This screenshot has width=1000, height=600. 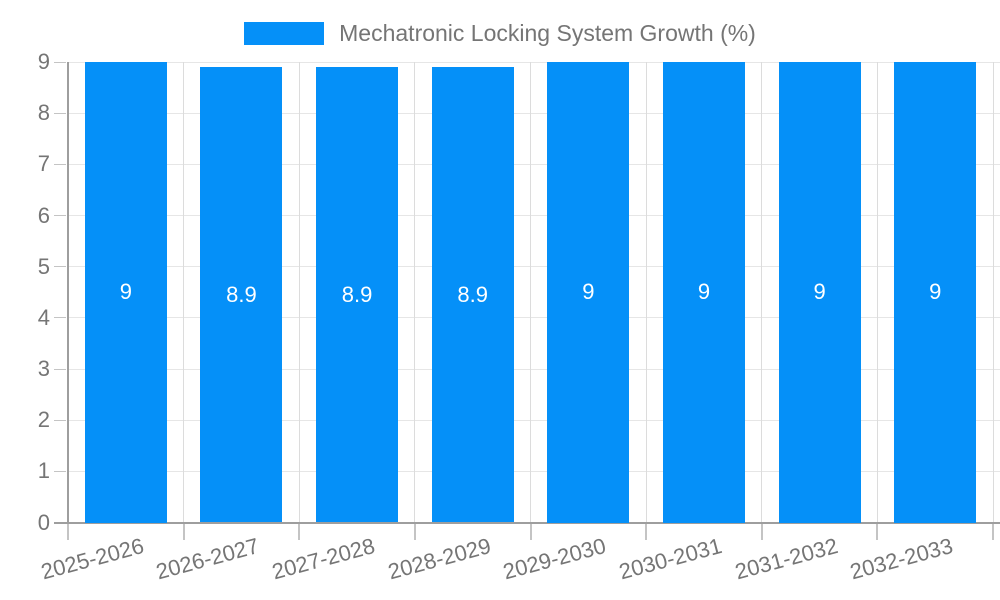 What do you see at coordinates (43, 368) in the screenshot?
I see `y-tick-label: 3` at bounding box center [43, 368].